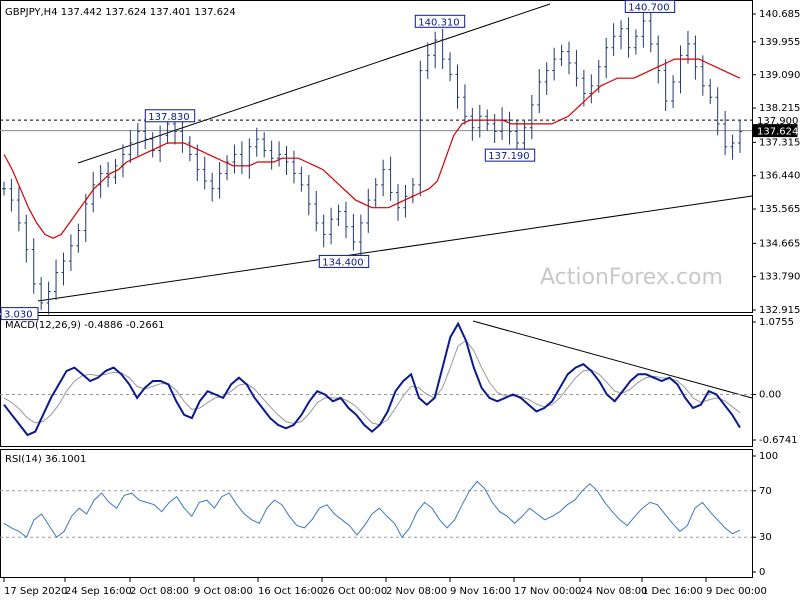 The width and height of the screenshot is (800, 600). I want to click on annotation-label: 140.310, so click(438, 22).